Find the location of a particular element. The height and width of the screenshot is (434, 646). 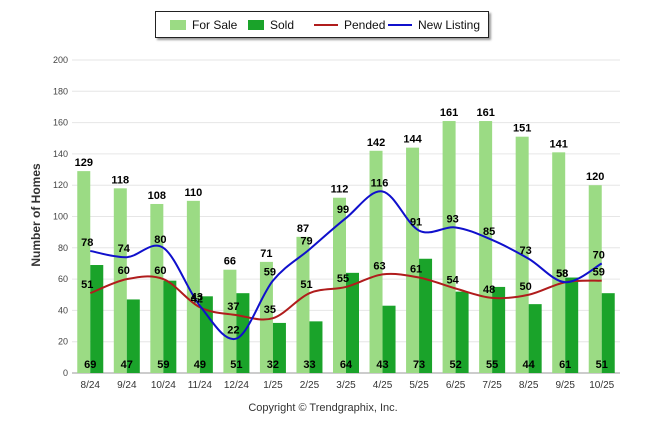

data-label-for-sale: 129 is located at coordinates (84, 163).